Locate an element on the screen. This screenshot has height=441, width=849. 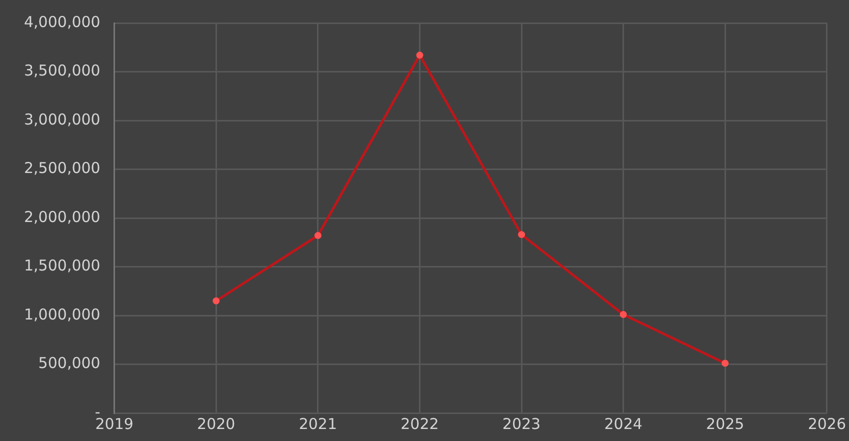
x-tick-label: 2020 is located at coordinates (216, 423).